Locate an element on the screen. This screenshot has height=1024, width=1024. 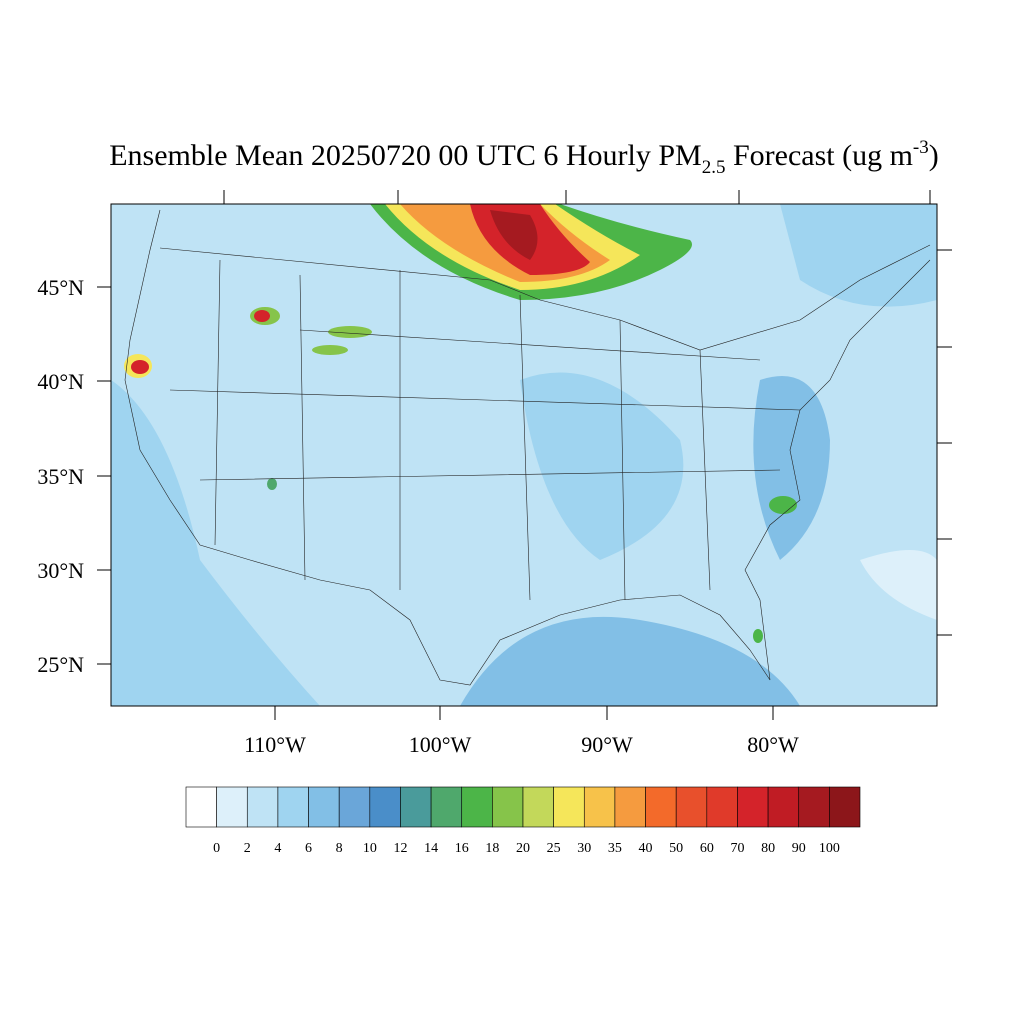
lat-label: 30°N is located at coordinates (60, 570).